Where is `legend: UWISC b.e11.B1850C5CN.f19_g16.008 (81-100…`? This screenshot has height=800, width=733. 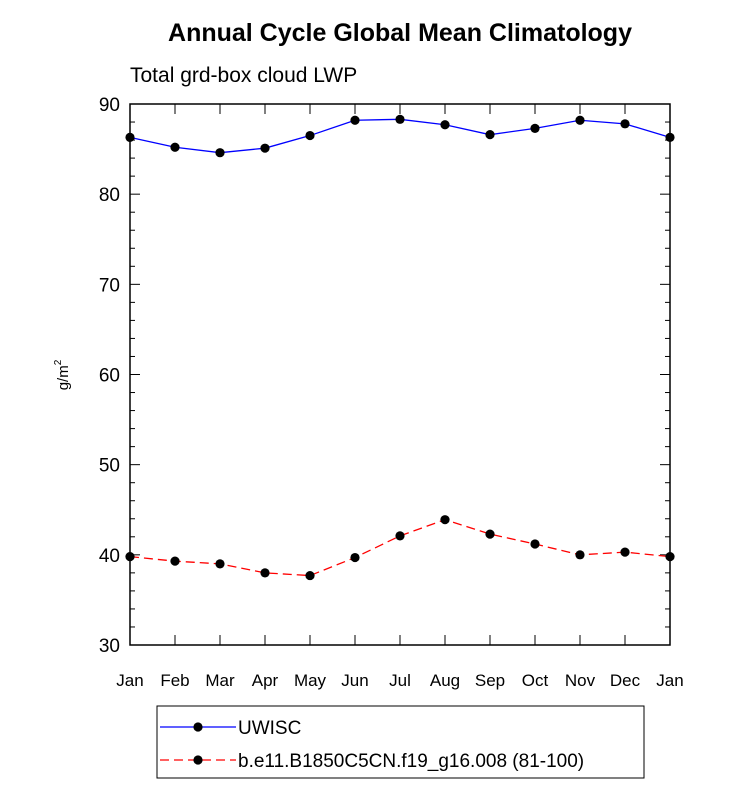 legend: UWISC b.e11.B1850C5CN.f19_g16.008 (81-100… is located at coordinates (400, 742).